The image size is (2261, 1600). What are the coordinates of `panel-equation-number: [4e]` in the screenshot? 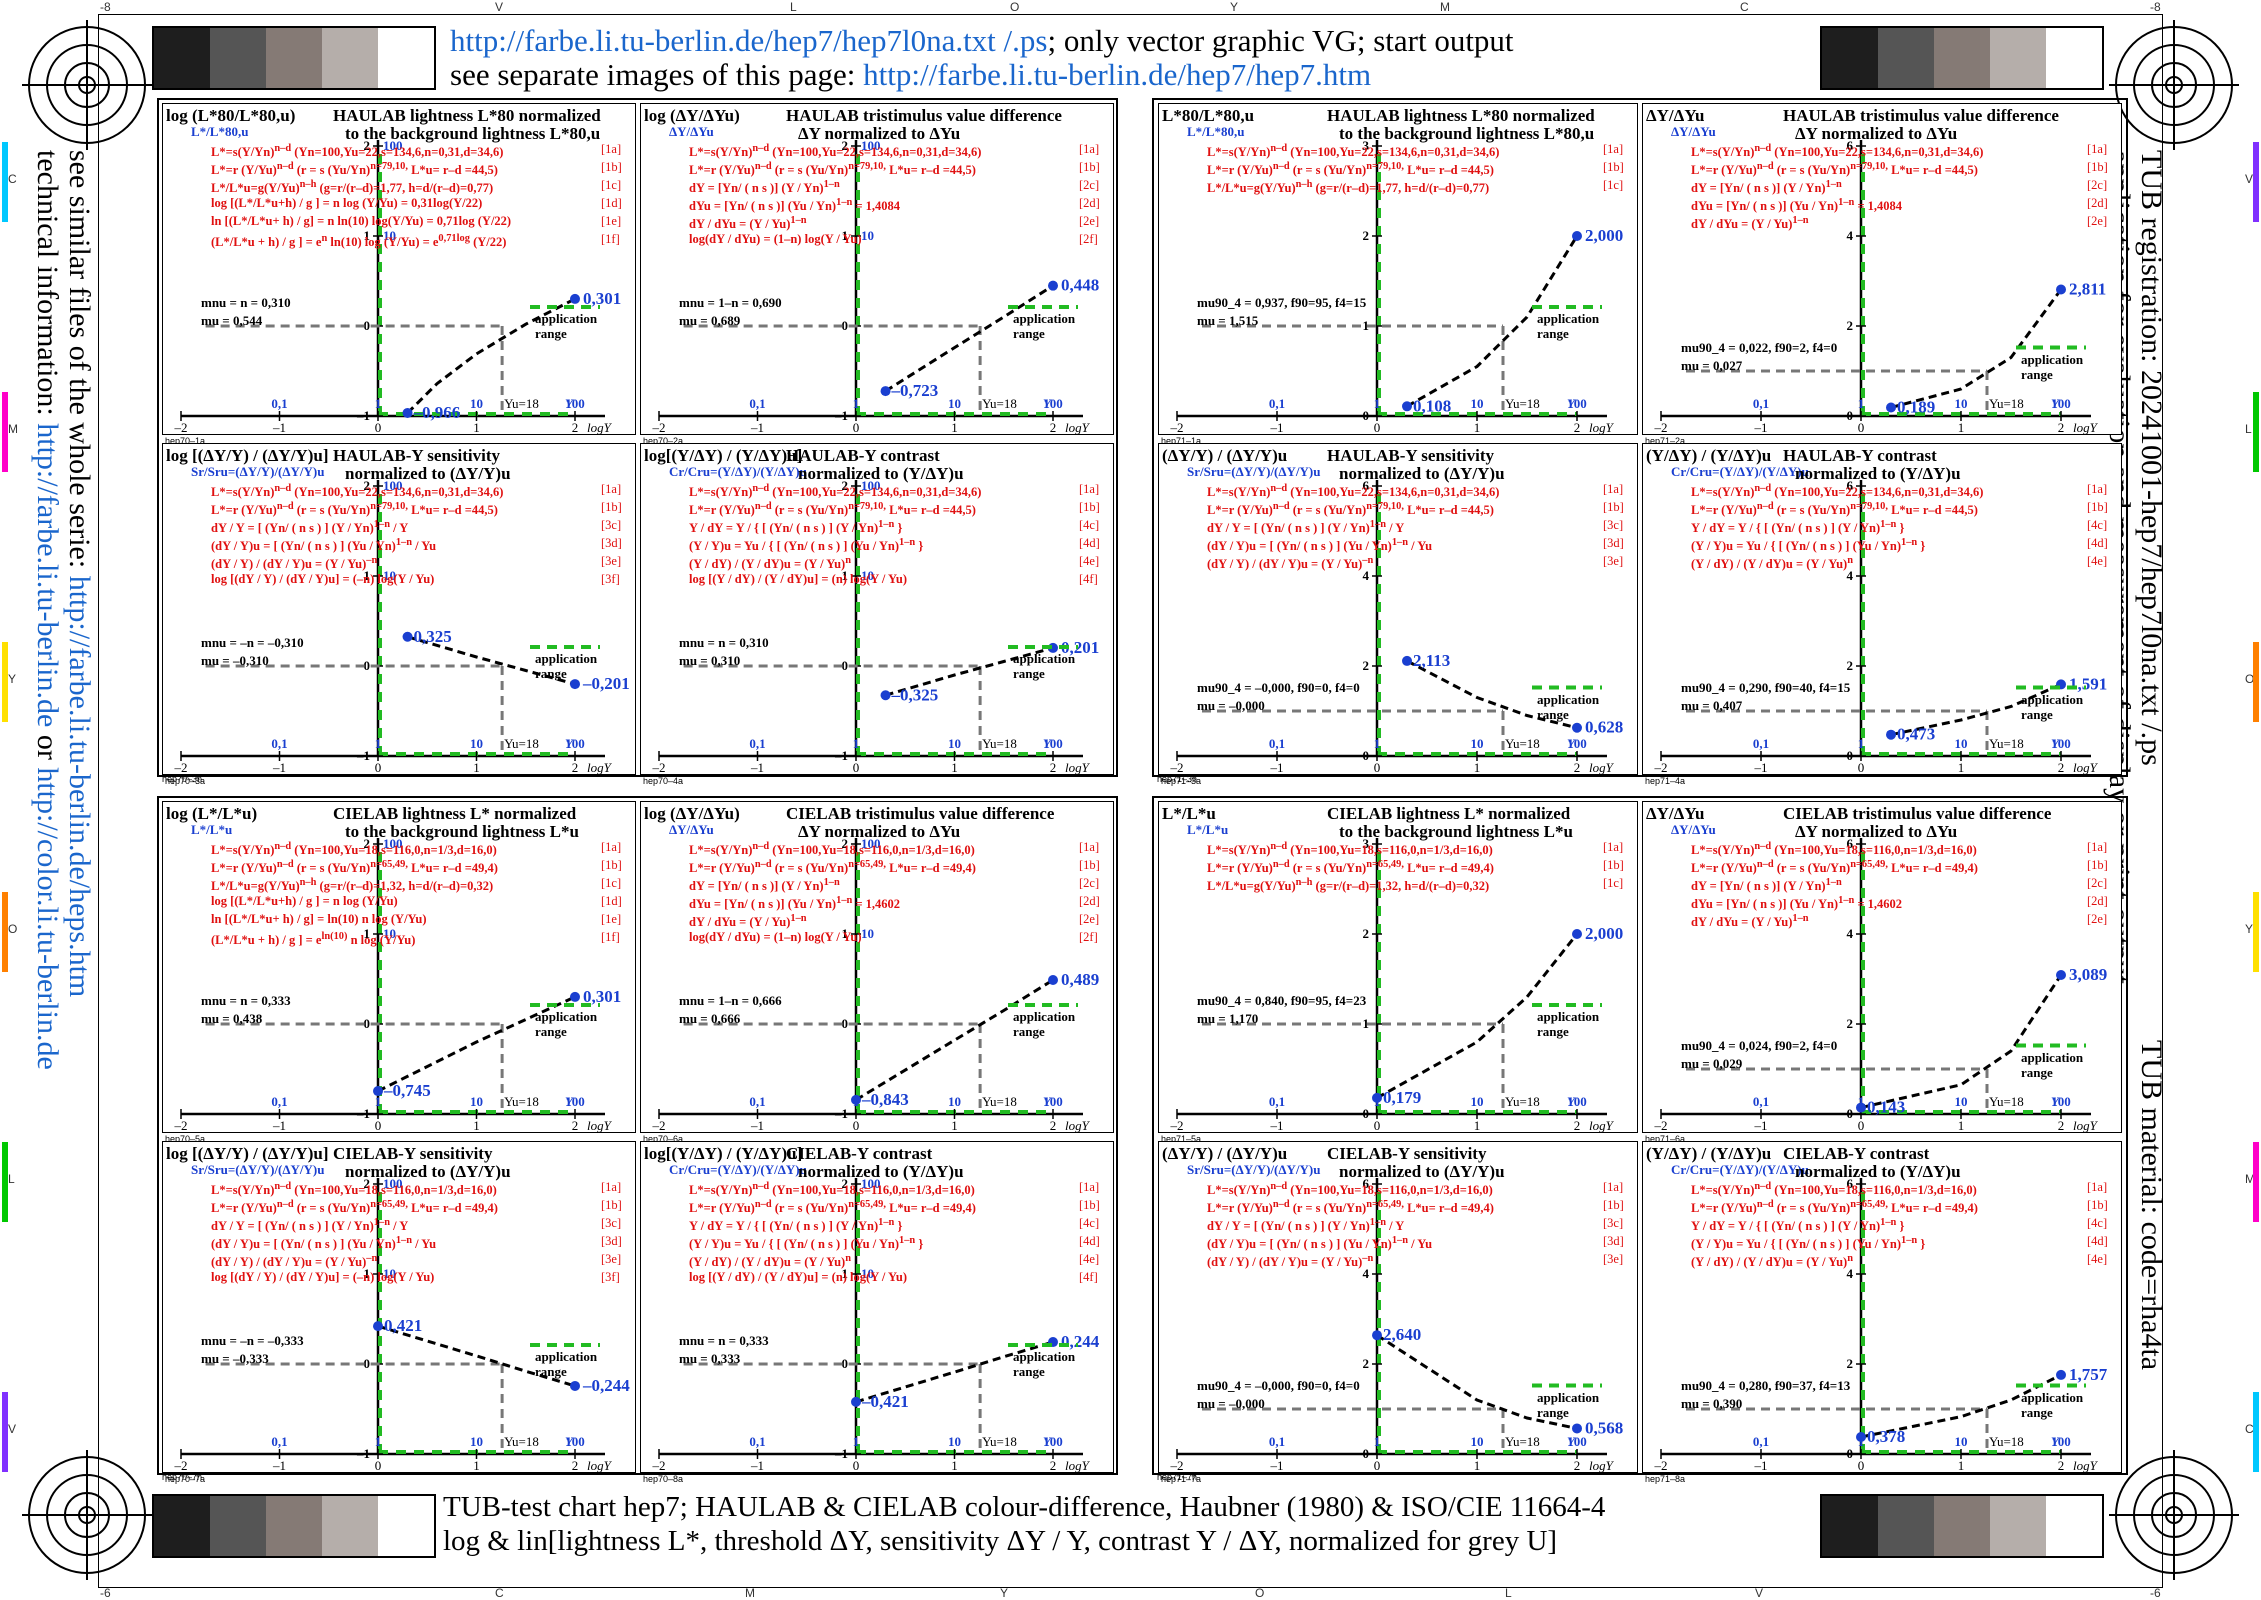 It's located at (2097, 561).